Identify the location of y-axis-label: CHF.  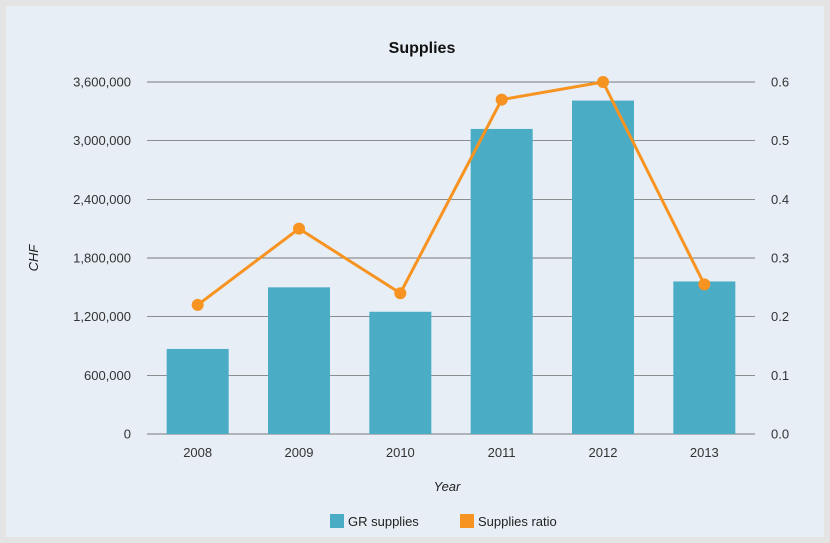
(33, 258).